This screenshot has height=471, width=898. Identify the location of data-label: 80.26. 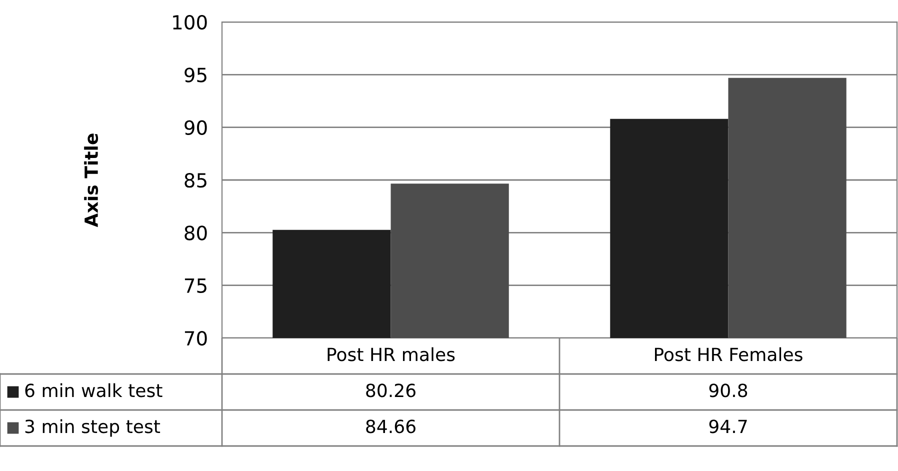
(391, 391).